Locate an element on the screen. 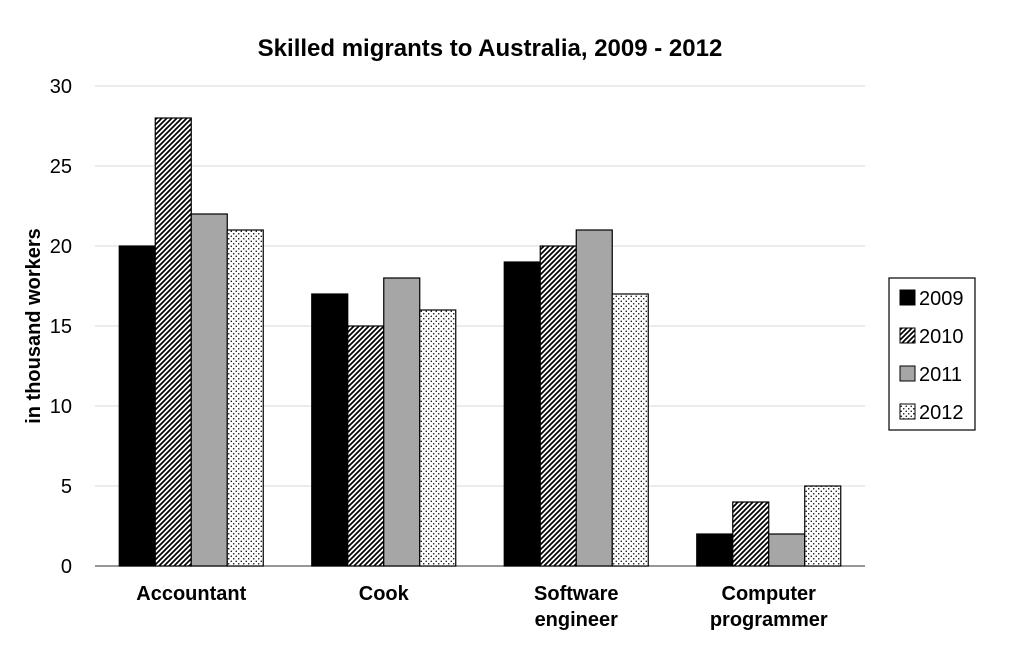 This screenshot has height=664, width=1024. bar-2010-accountant is located at coordinates (173, 342).